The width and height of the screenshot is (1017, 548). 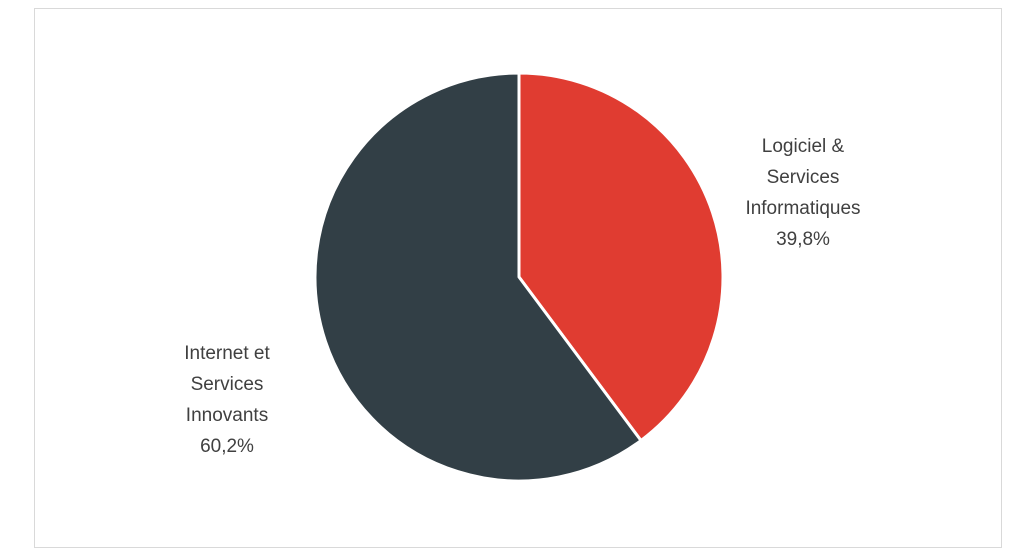 I want to click on slice-category-label: Internet et, so click(x=227, y=353).